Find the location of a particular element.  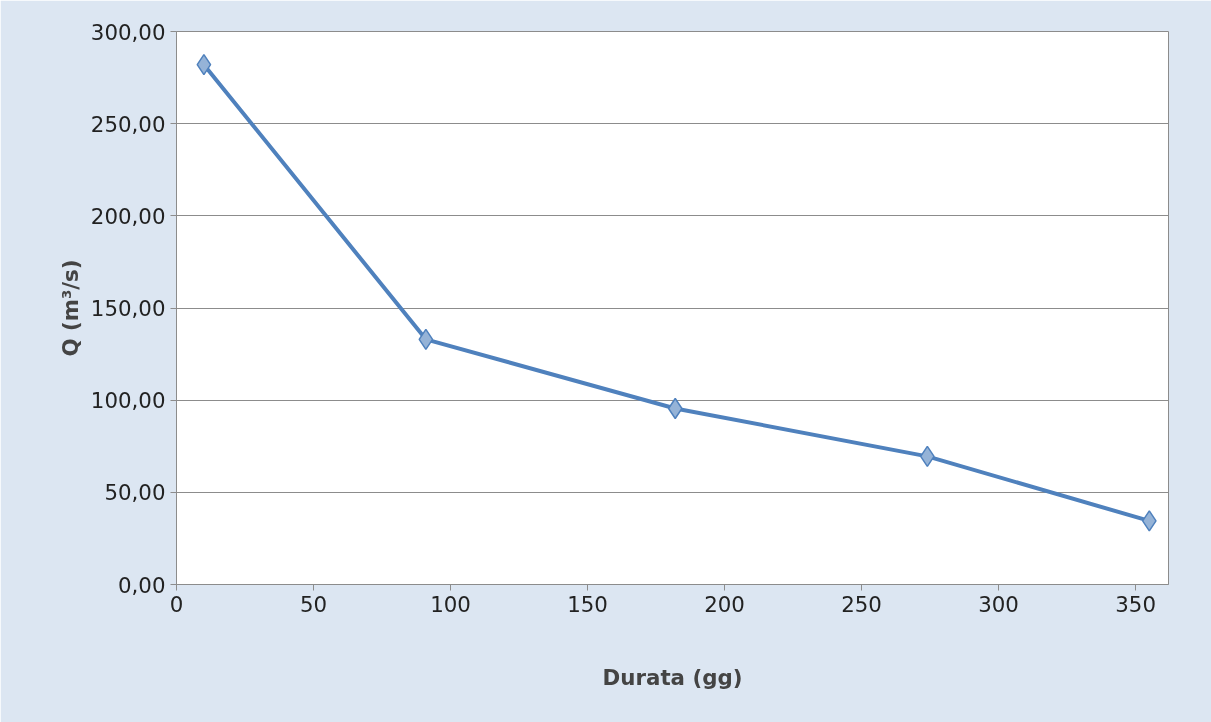

x-tick-label: 300 is located at coordinates (998, 604).